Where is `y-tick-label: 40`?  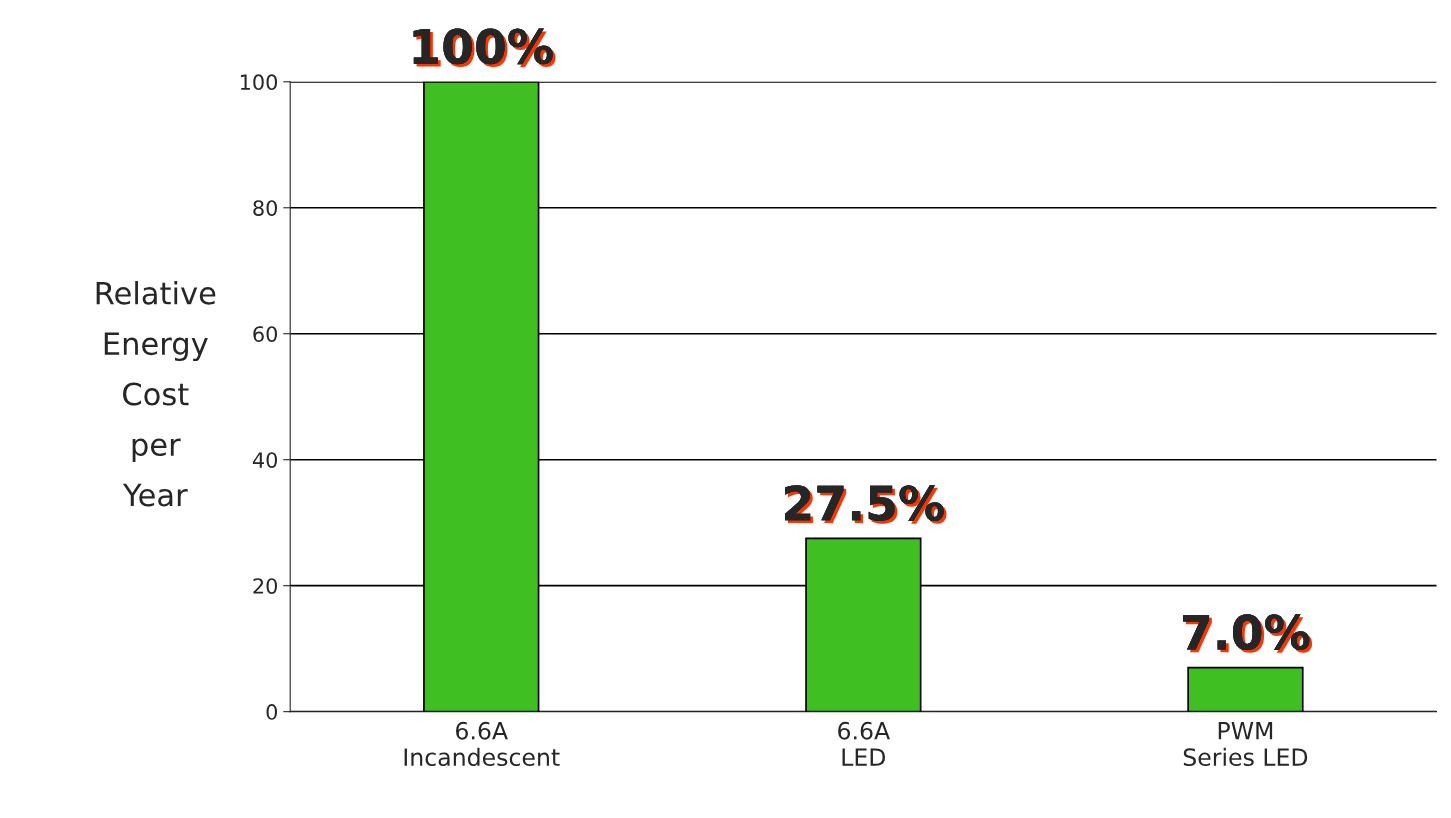
y-tick-label: 40 is located at coordinates (265, 460).